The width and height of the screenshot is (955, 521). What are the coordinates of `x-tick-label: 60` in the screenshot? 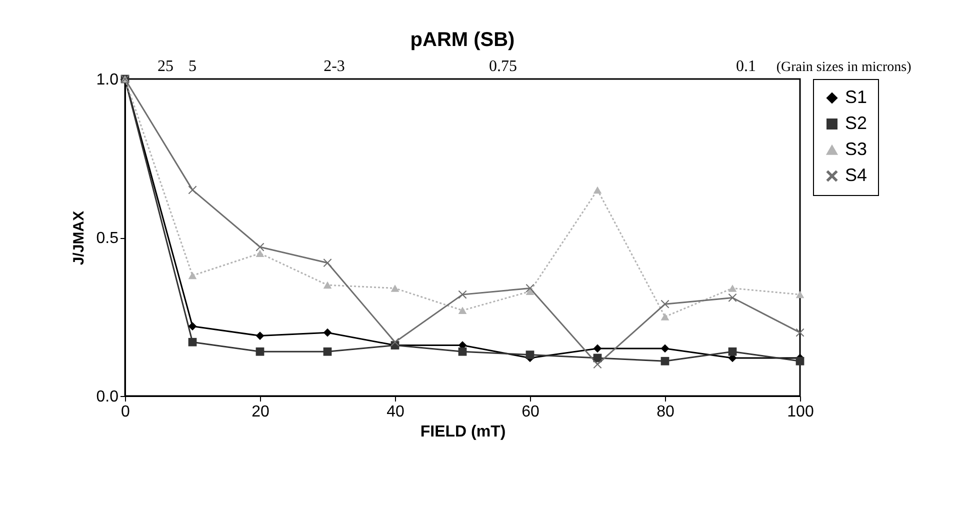 It's located at (531, 412).